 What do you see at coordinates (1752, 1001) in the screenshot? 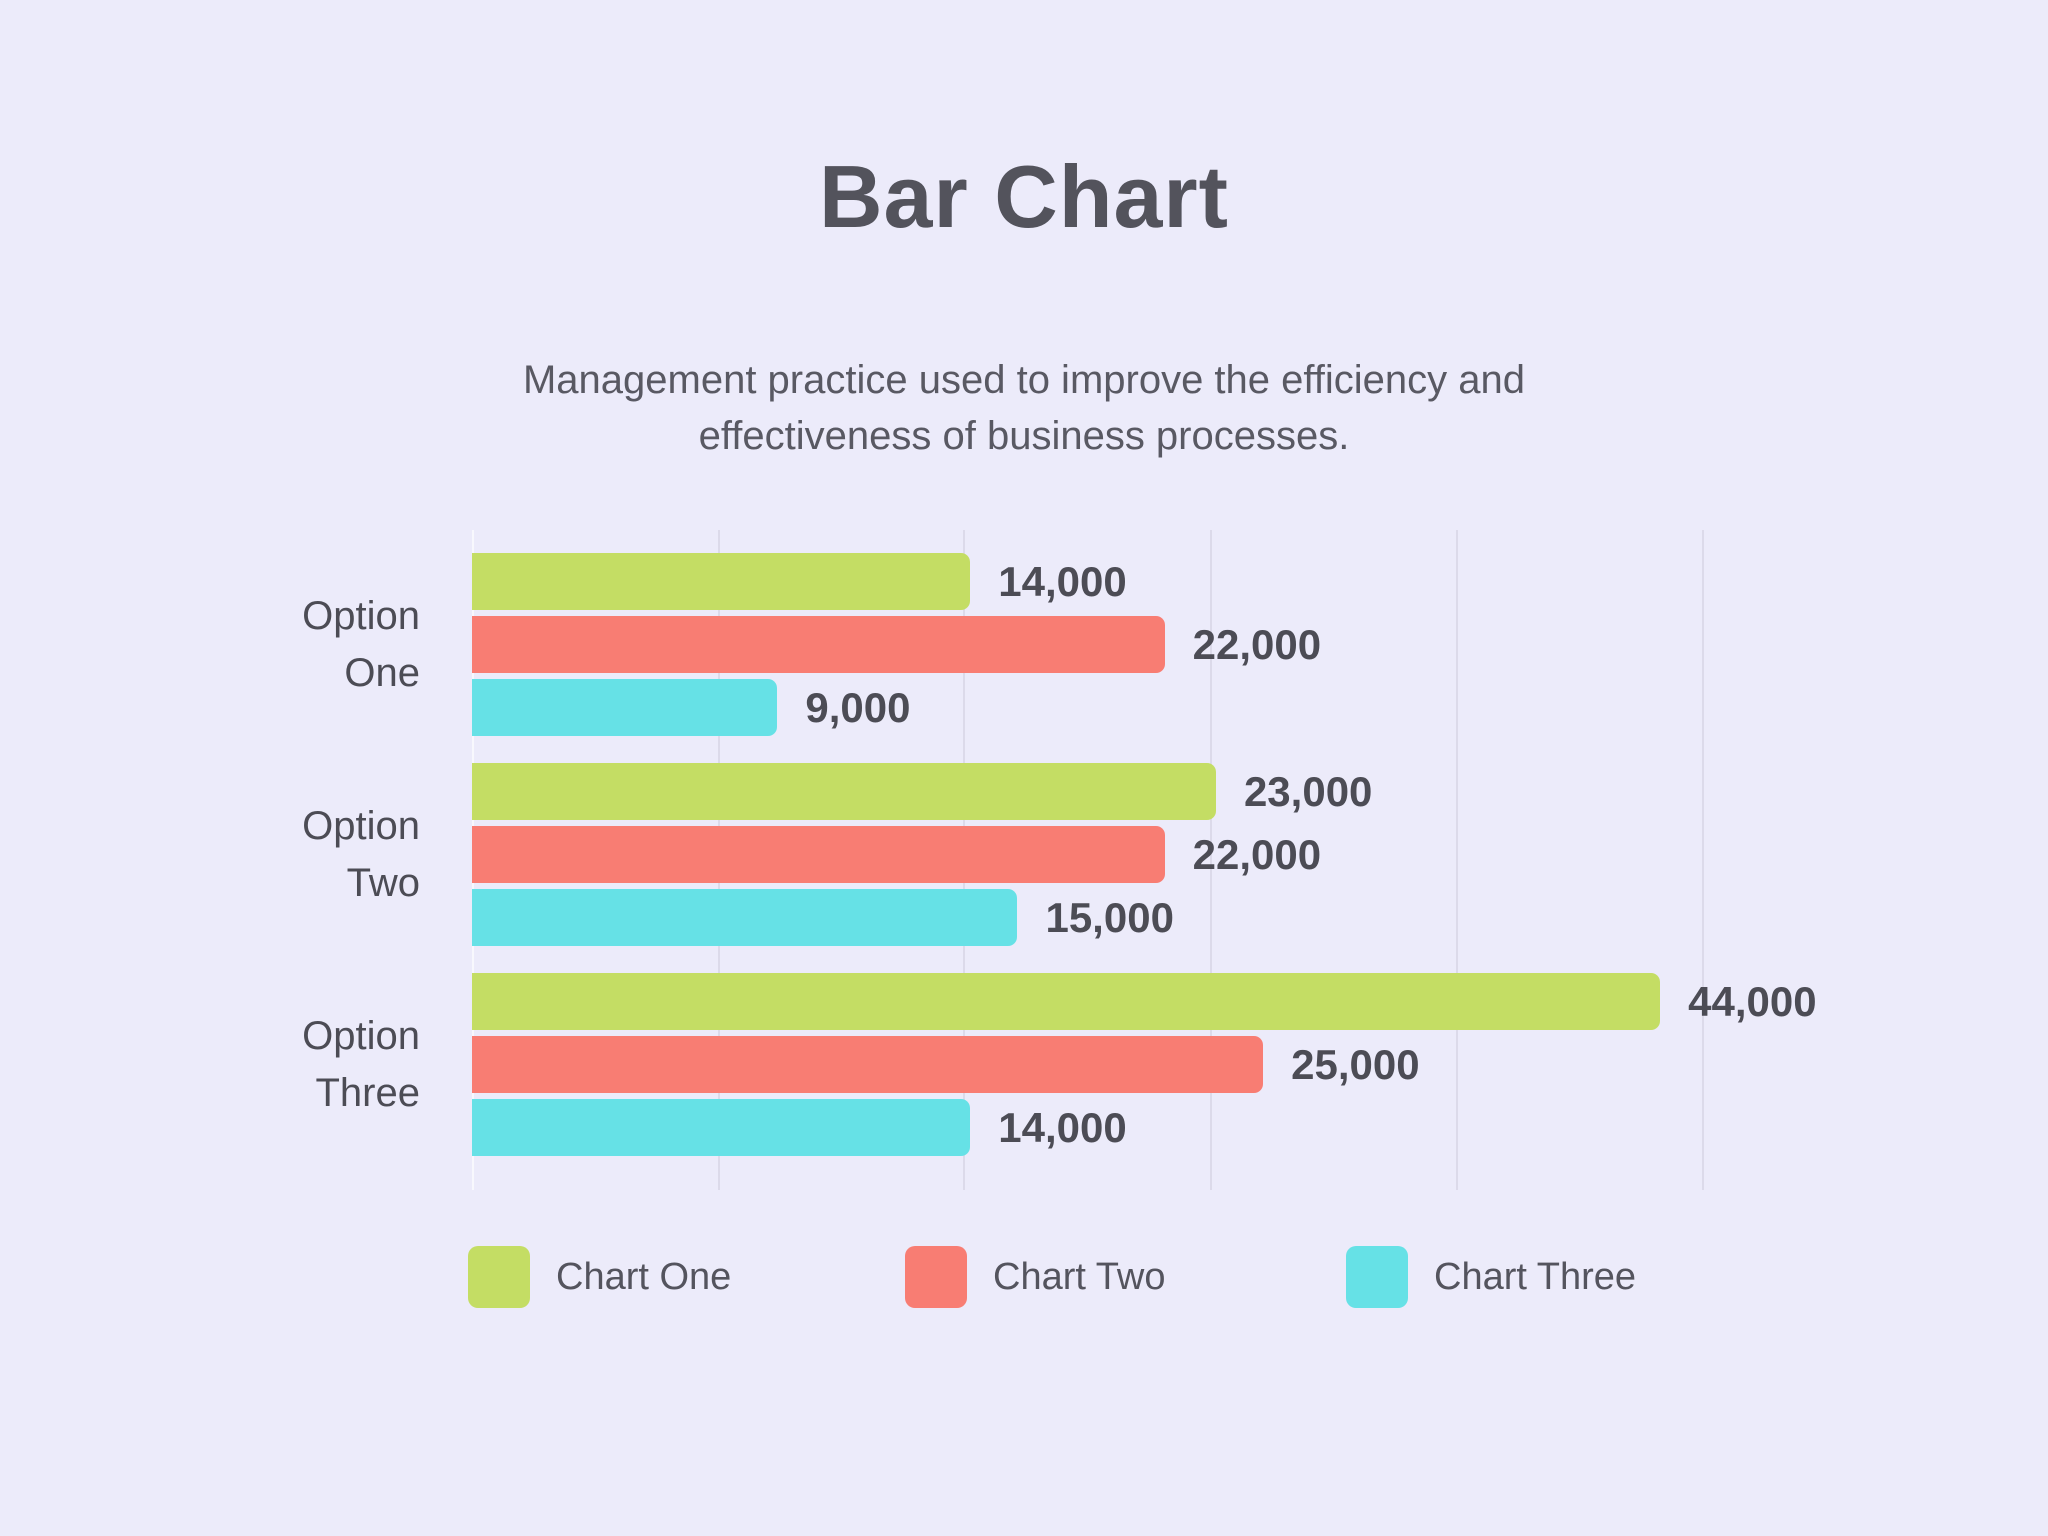
I see `value-label-chart-one-option-three: 44,000` at bounding box center [1752, 1001].